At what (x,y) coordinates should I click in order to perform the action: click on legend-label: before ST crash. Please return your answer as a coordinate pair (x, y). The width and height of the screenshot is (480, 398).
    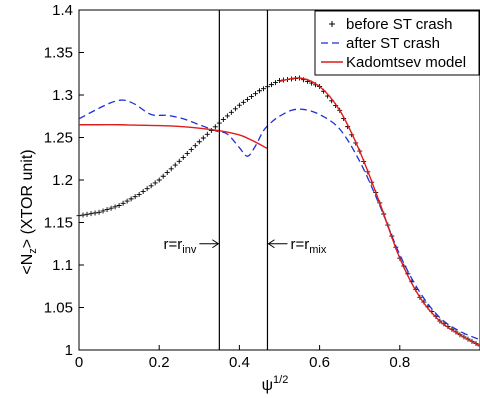
    Looking at the image, I should click on (399, 24).